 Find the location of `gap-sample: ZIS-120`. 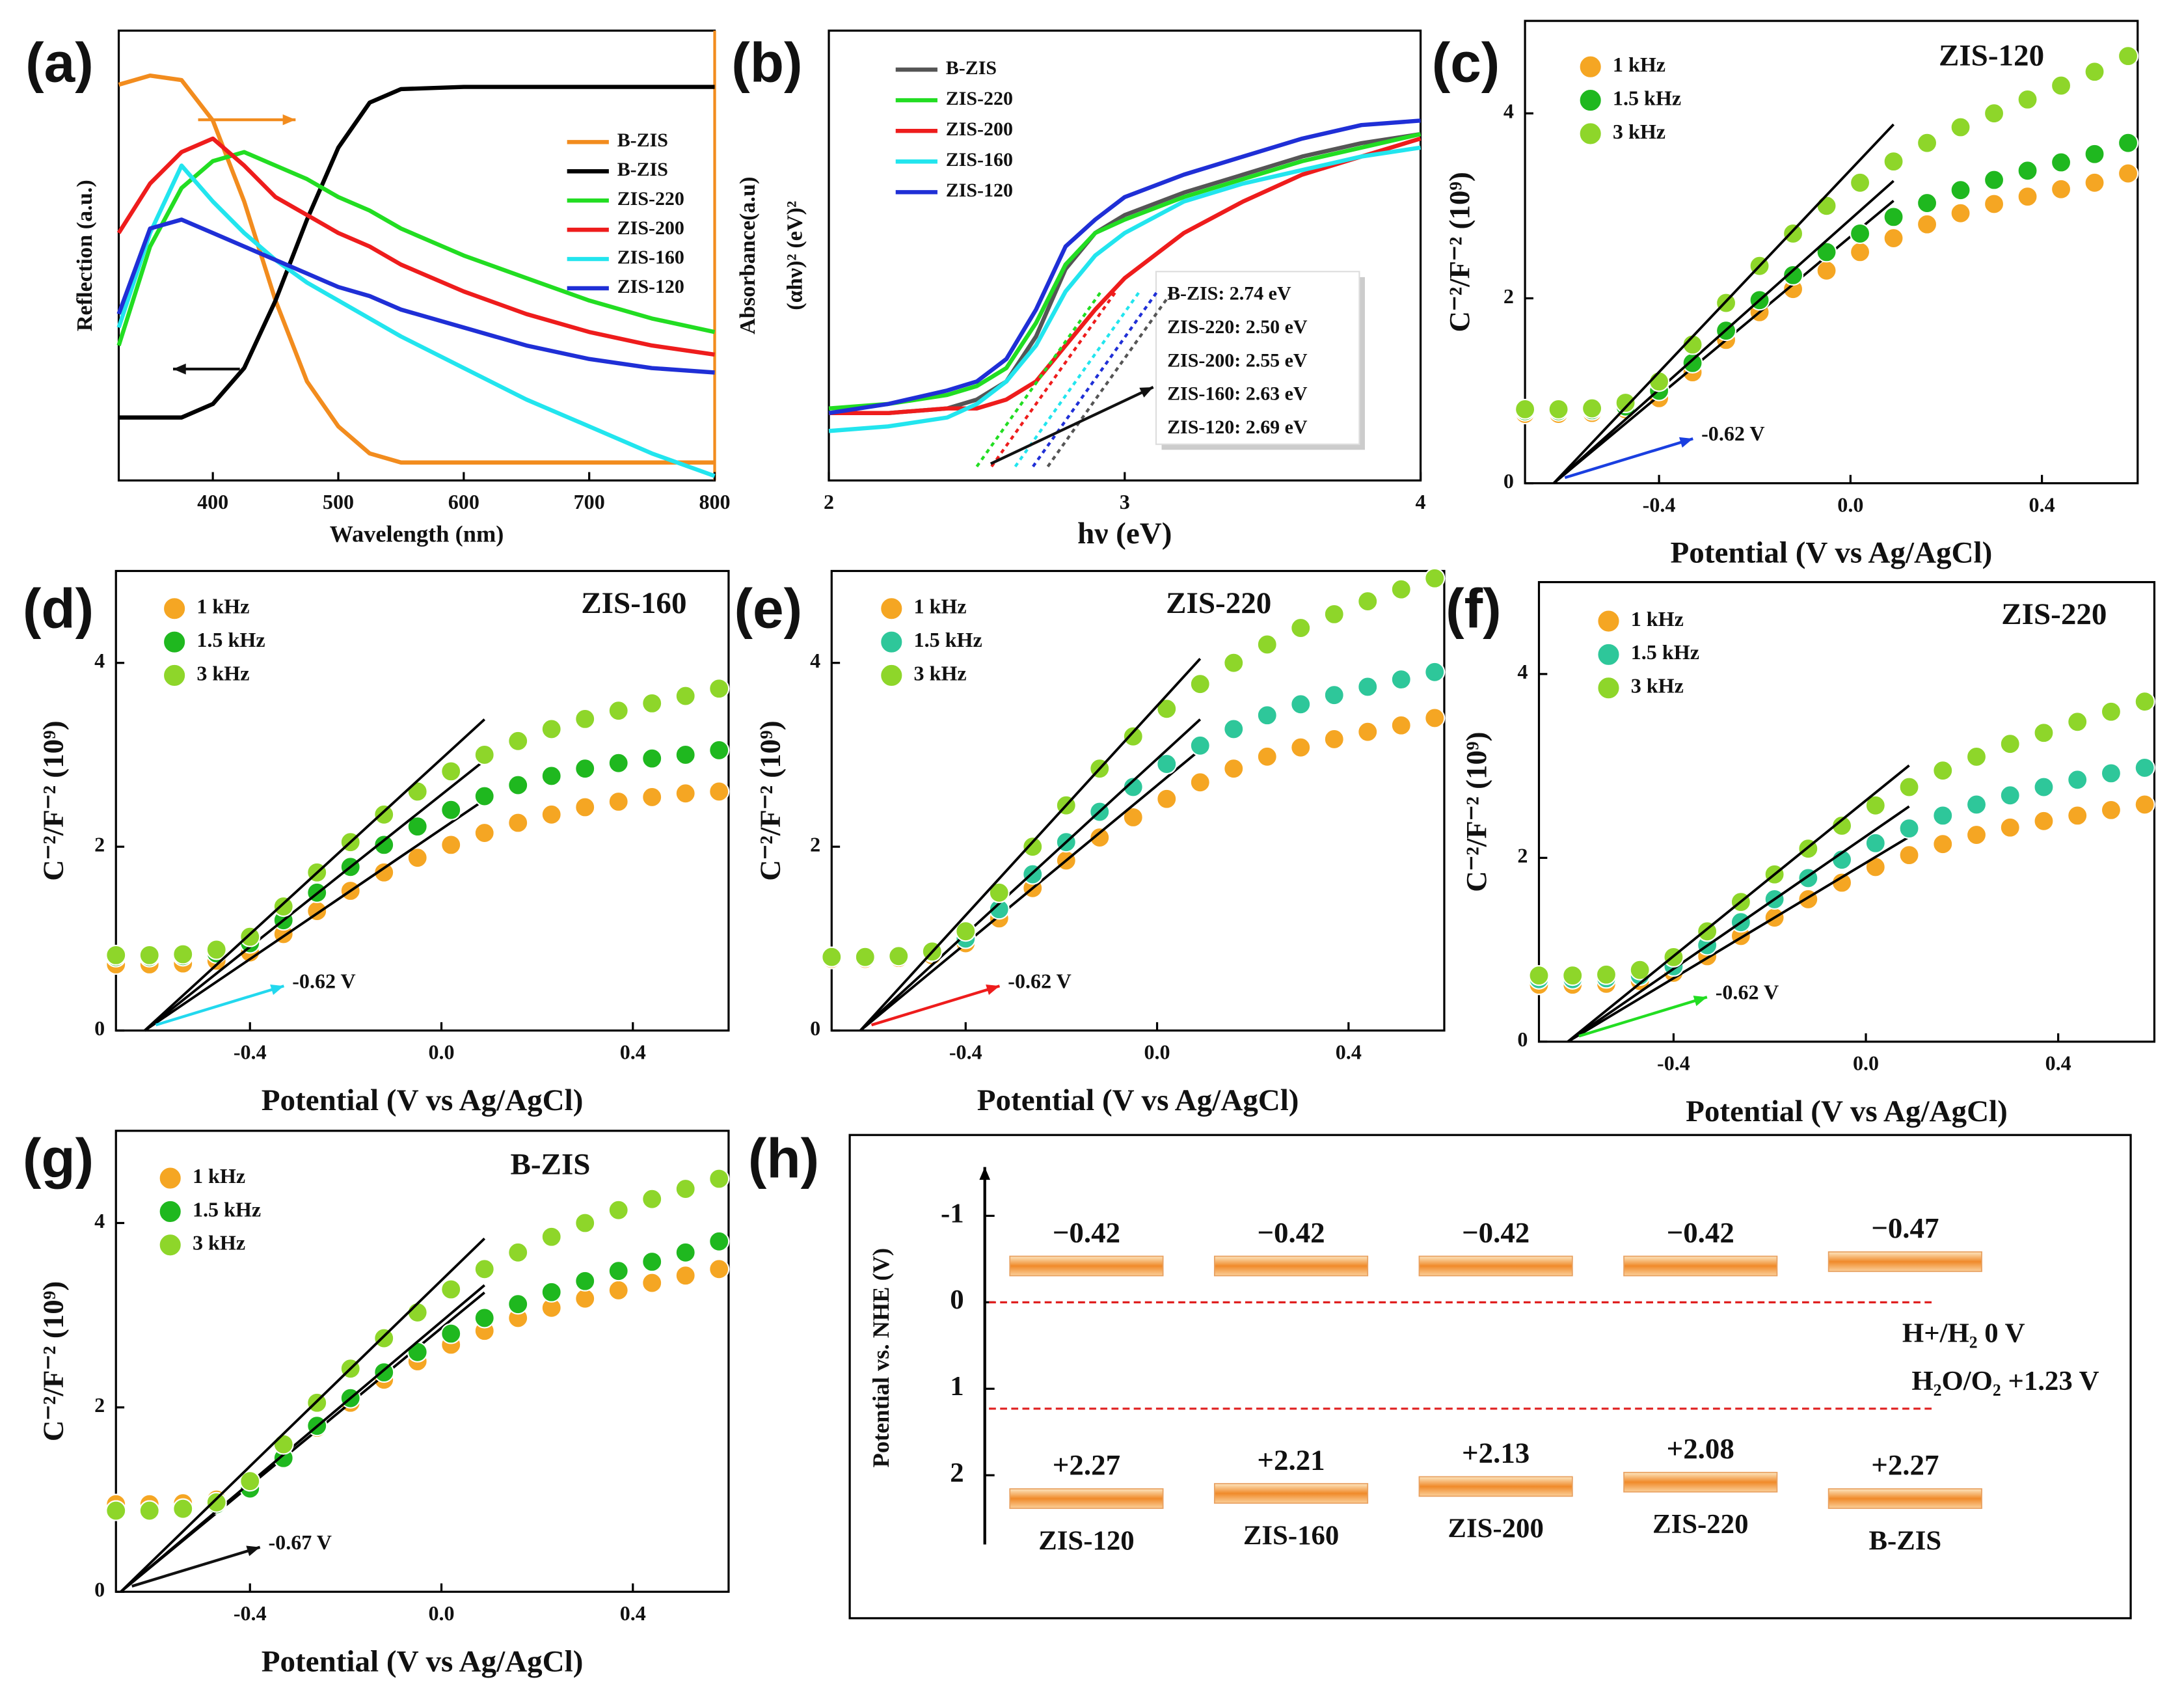

gap-sample: ZIS-120 is located at coordinates (1200, 427).